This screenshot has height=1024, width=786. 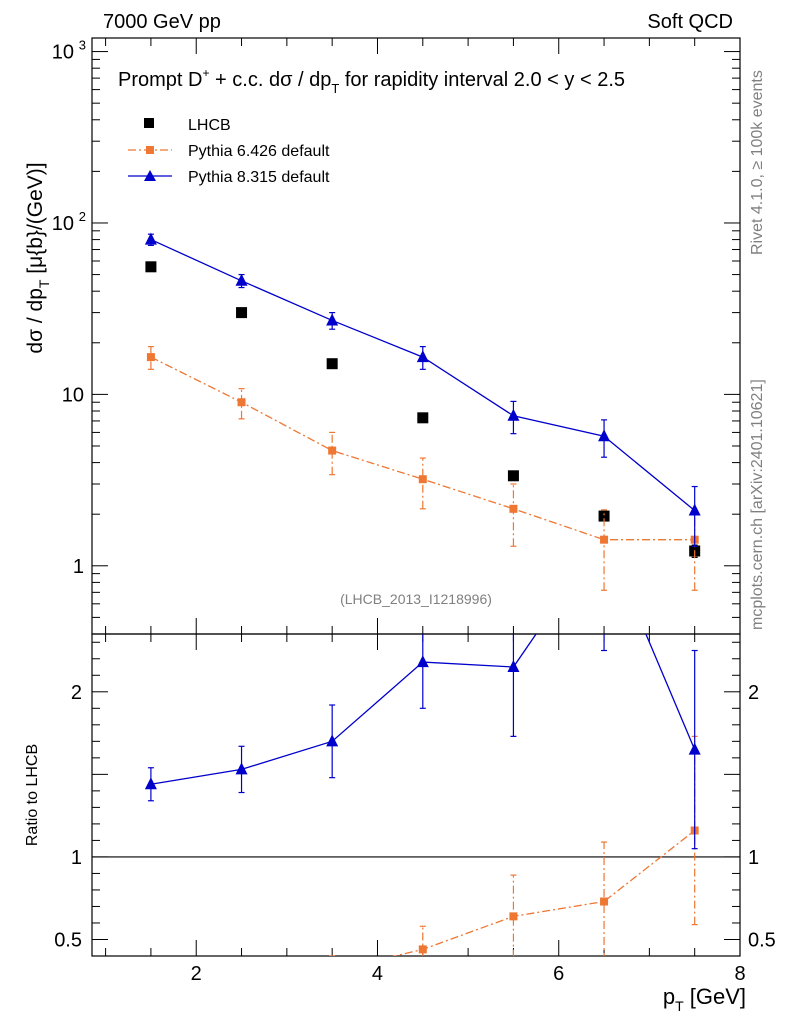 I want to click on ratio-tick-label: 0.5, so click(x=68, y=940).